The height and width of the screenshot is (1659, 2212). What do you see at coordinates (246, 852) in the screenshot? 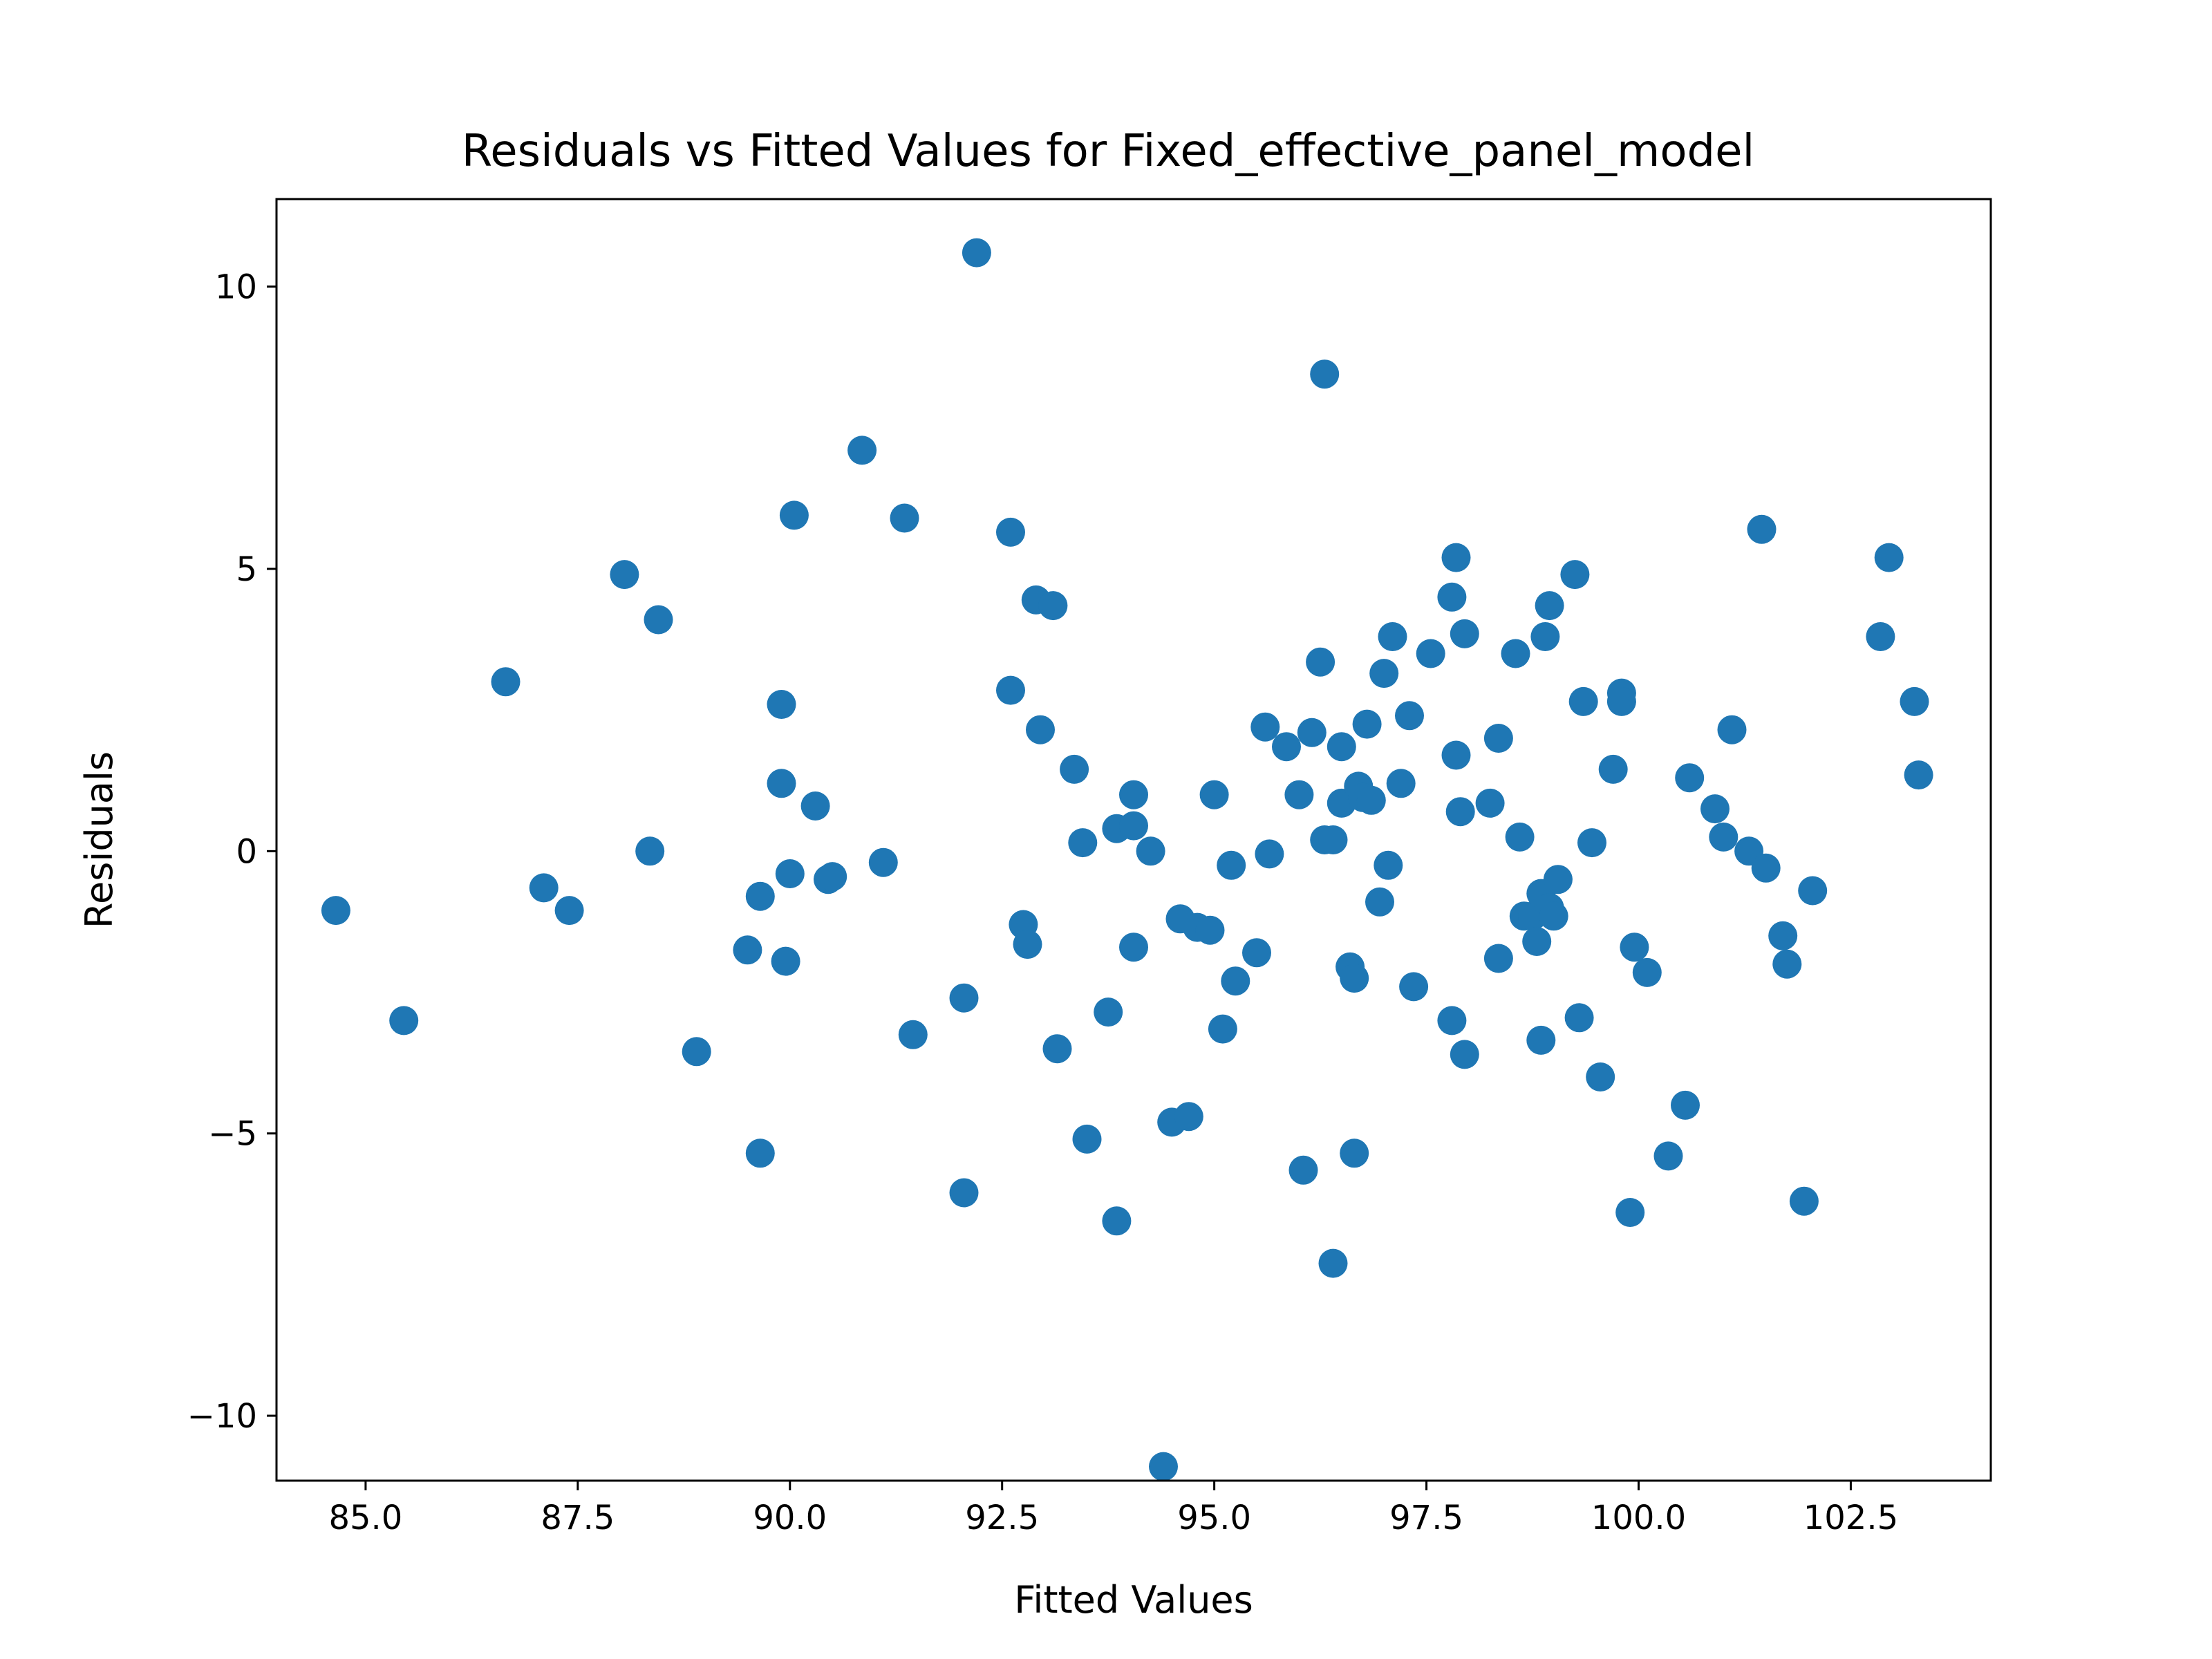
I see `y-tick-label: 0` at bounding box center [246, 852].